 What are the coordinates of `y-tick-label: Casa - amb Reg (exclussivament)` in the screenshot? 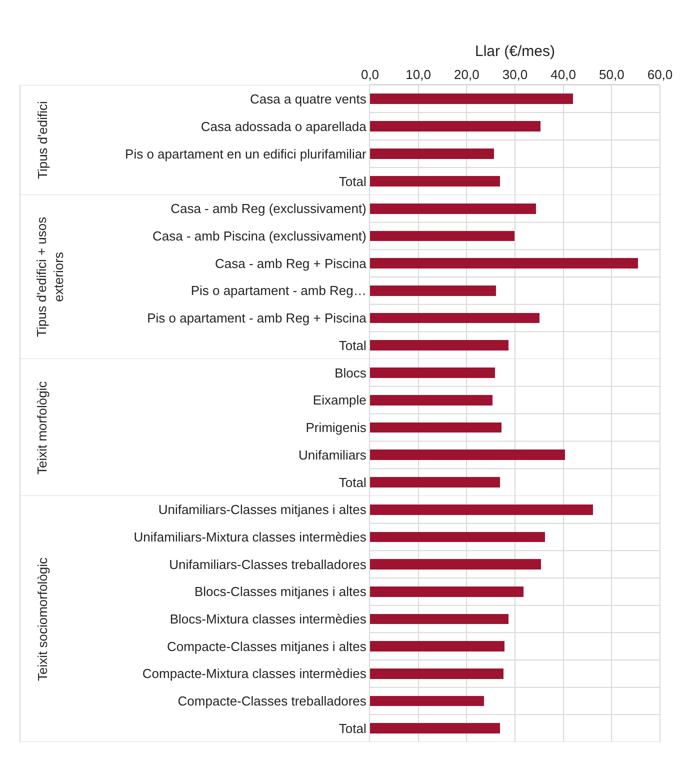 It's located at (268, 208).